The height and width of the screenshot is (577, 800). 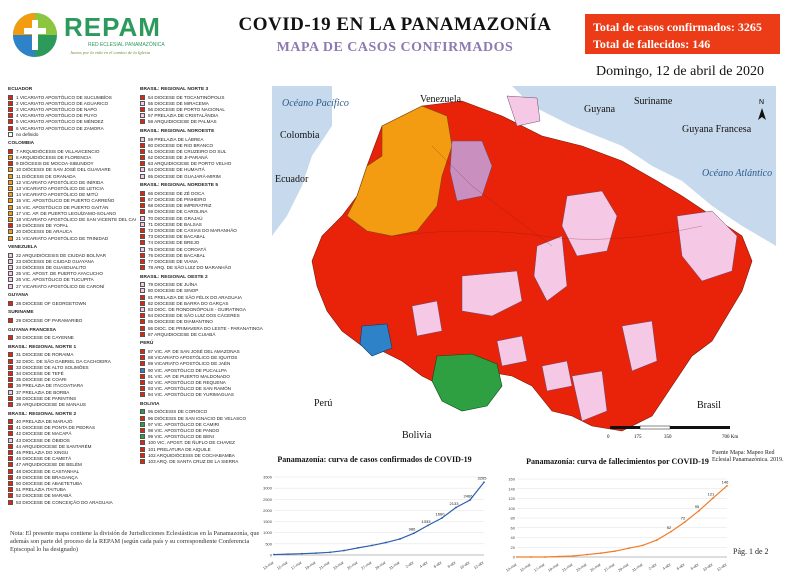 I want to click on label-bolivia: Bolivia, so click(x=417, y=435).